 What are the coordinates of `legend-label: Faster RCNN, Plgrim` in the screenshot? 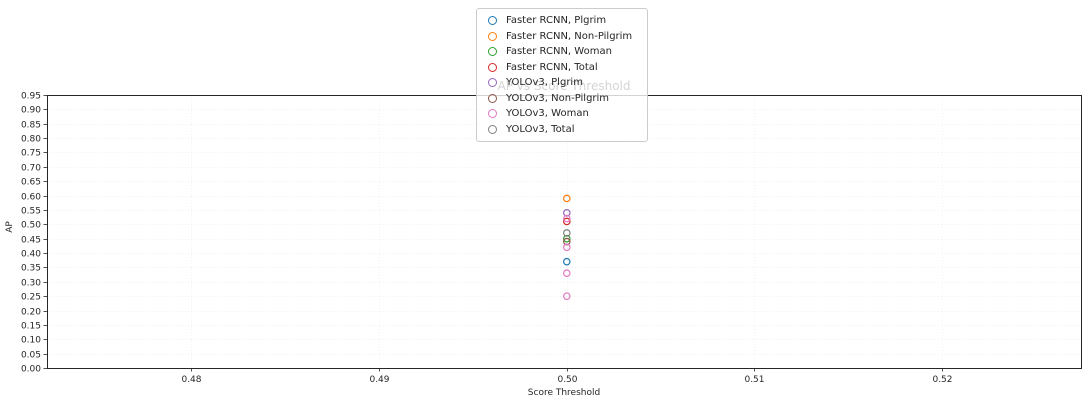 It's located at (556, 21).